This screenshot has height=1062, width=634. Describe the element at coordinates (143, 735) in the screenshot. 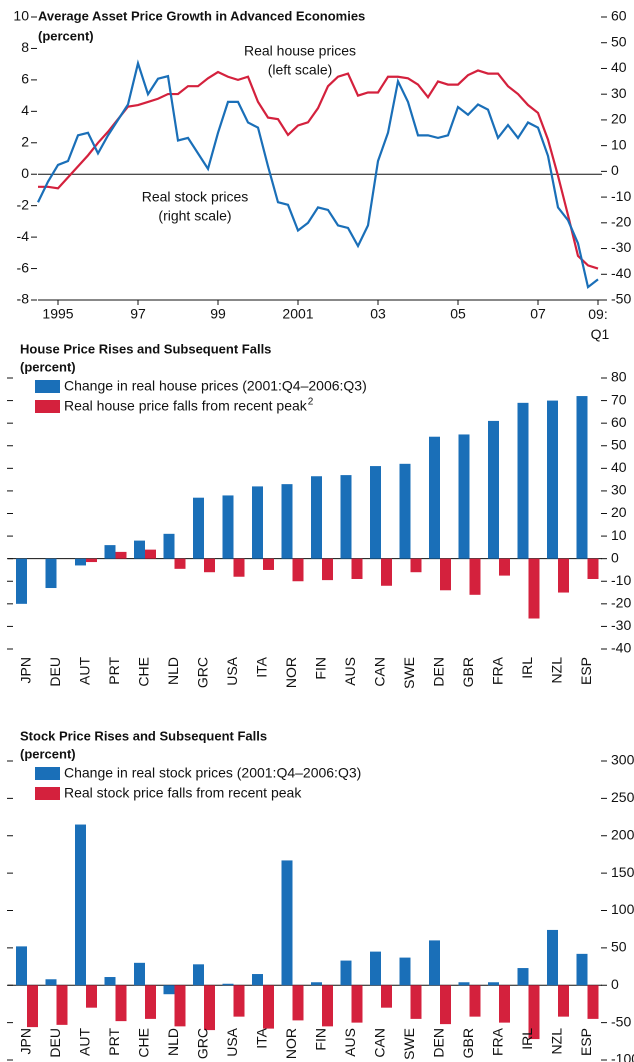

I see `chart-title: Stock Price Rises and Subsequent Falls` at that location.